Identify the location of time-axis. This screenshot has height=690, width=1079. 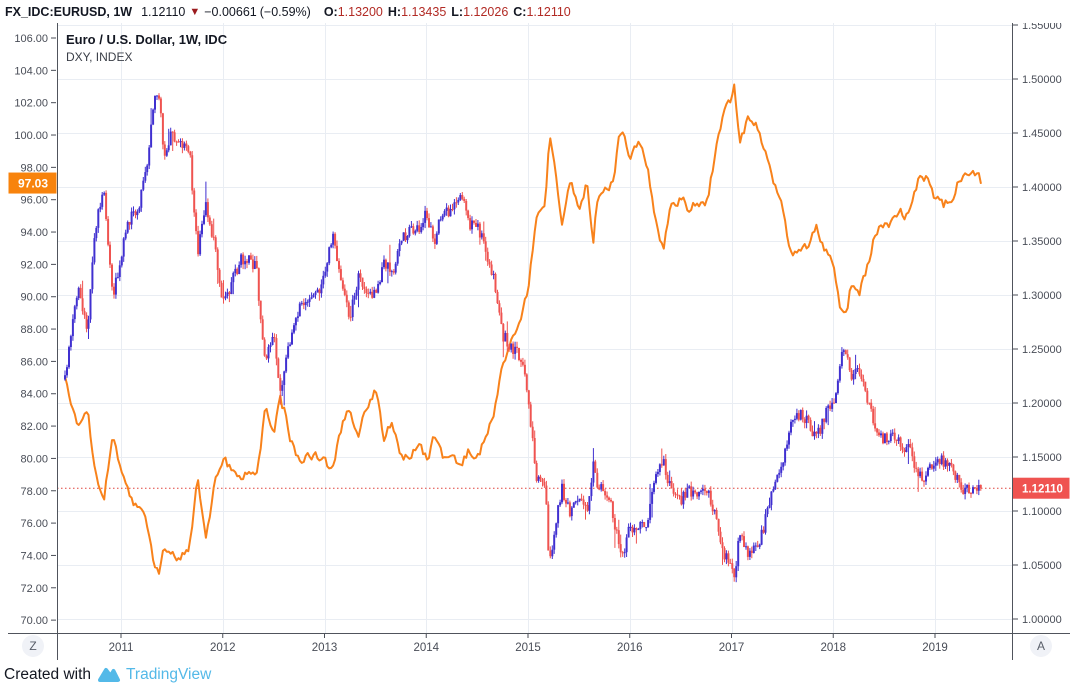
(539, 646).